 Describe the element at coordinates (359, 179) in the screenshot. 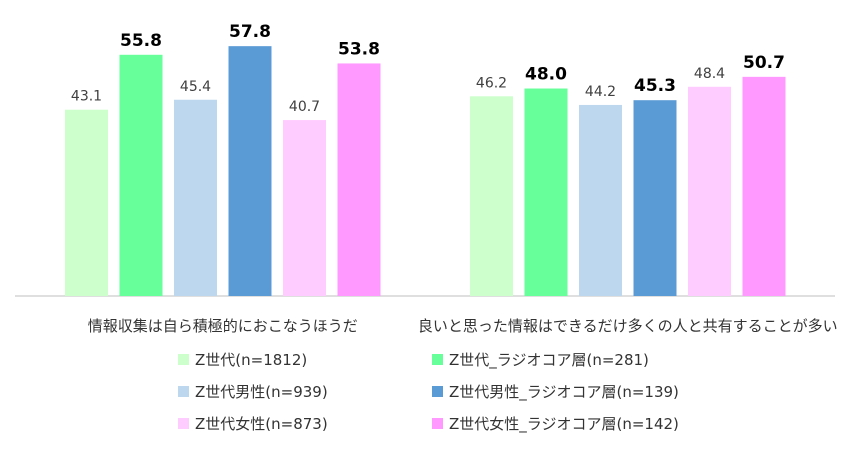

I see `bar-c0-s5` at that location.